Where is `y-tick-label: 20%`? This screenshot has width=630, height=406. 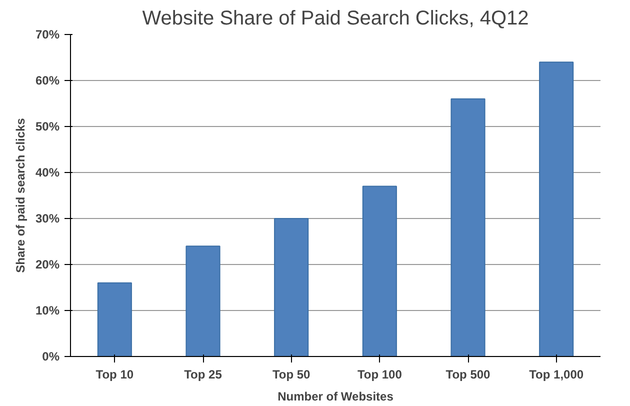
y-tick-label: 20% is located at coordinates (47, 265).